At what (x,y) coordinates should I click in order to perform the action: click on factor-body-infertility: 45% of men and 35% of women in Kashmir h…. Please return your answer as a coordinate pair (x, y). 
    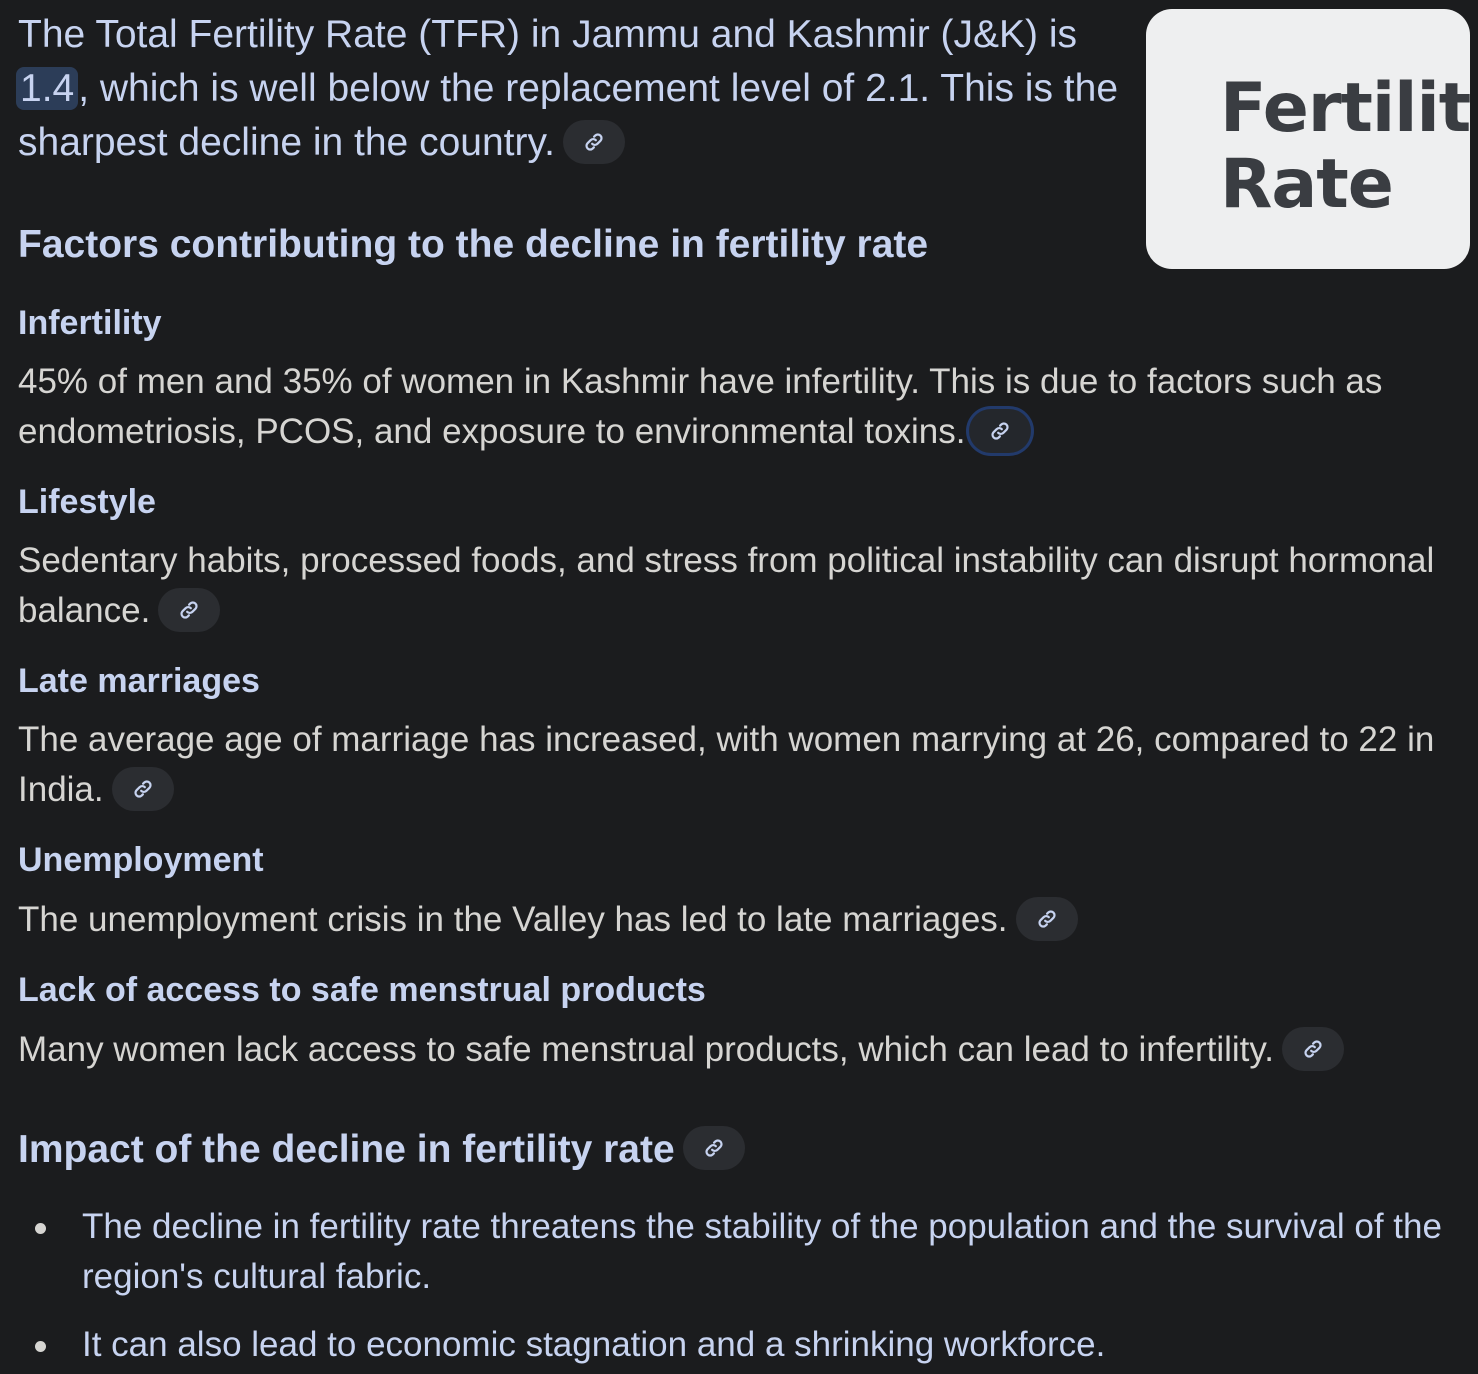
    Looking at the image, I should click on (738, 407).